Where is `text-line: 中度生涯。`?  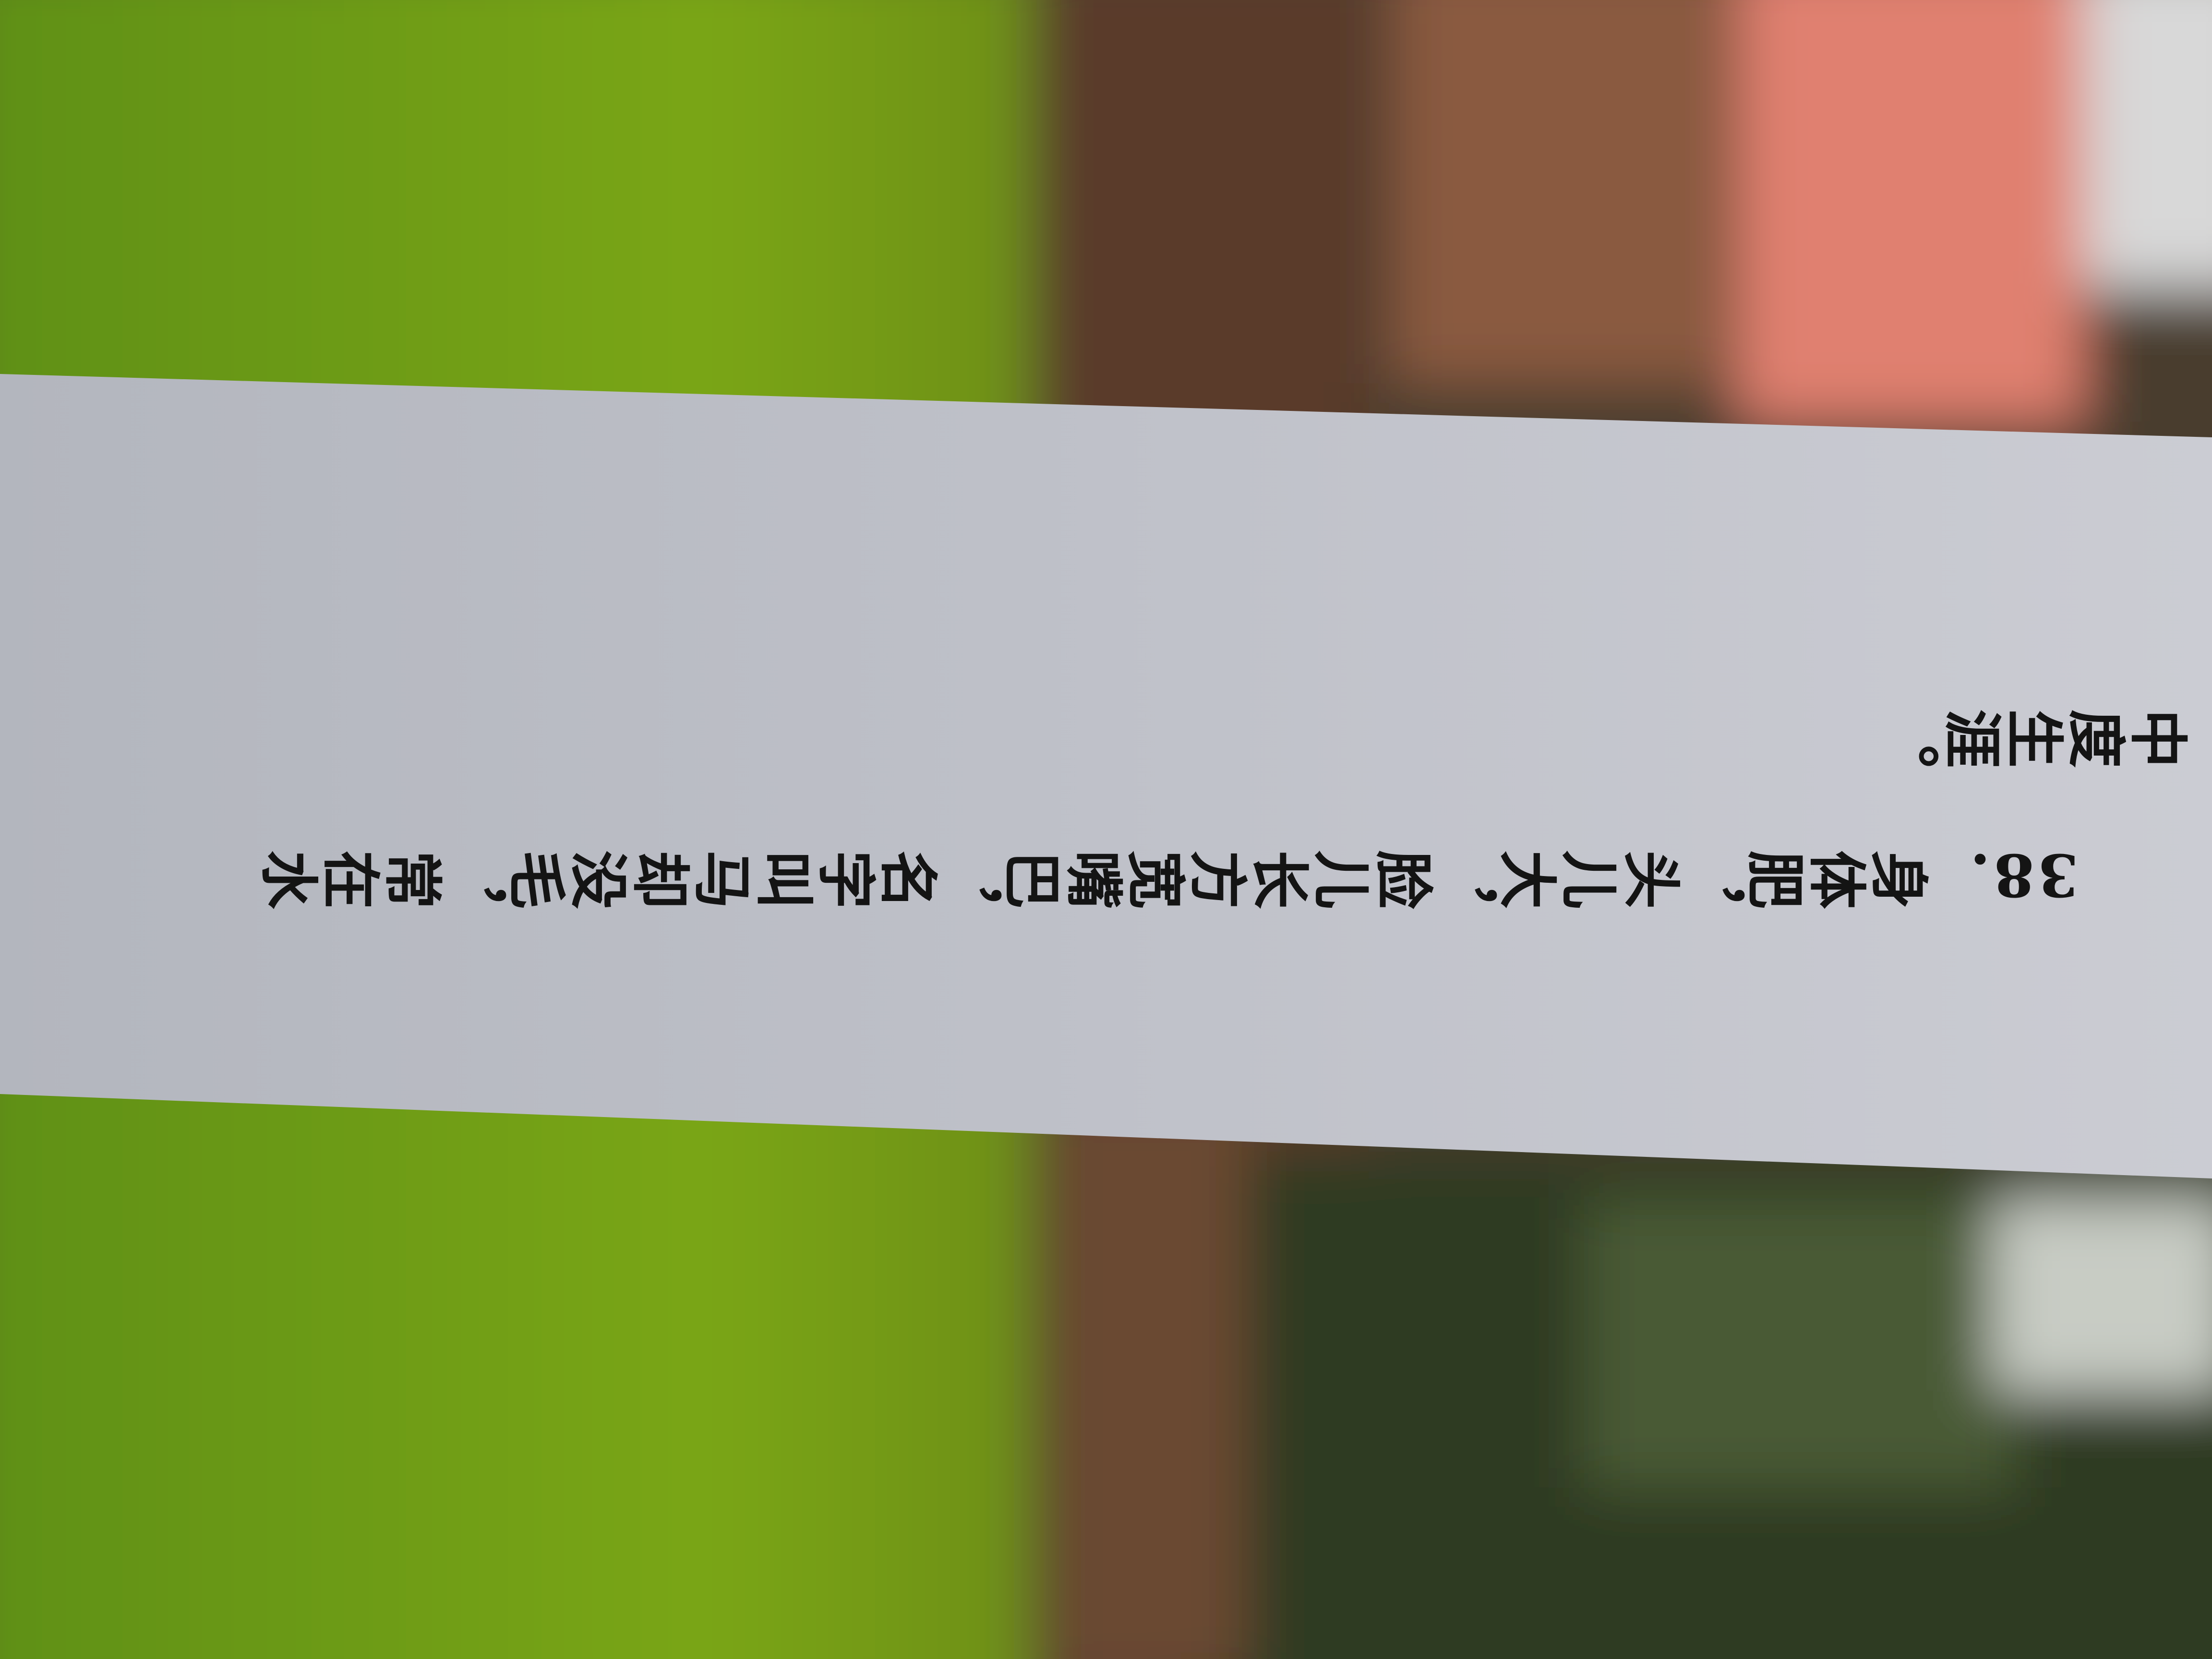
text-line: 中度生涯。 is located at coordinates (2034, 734).